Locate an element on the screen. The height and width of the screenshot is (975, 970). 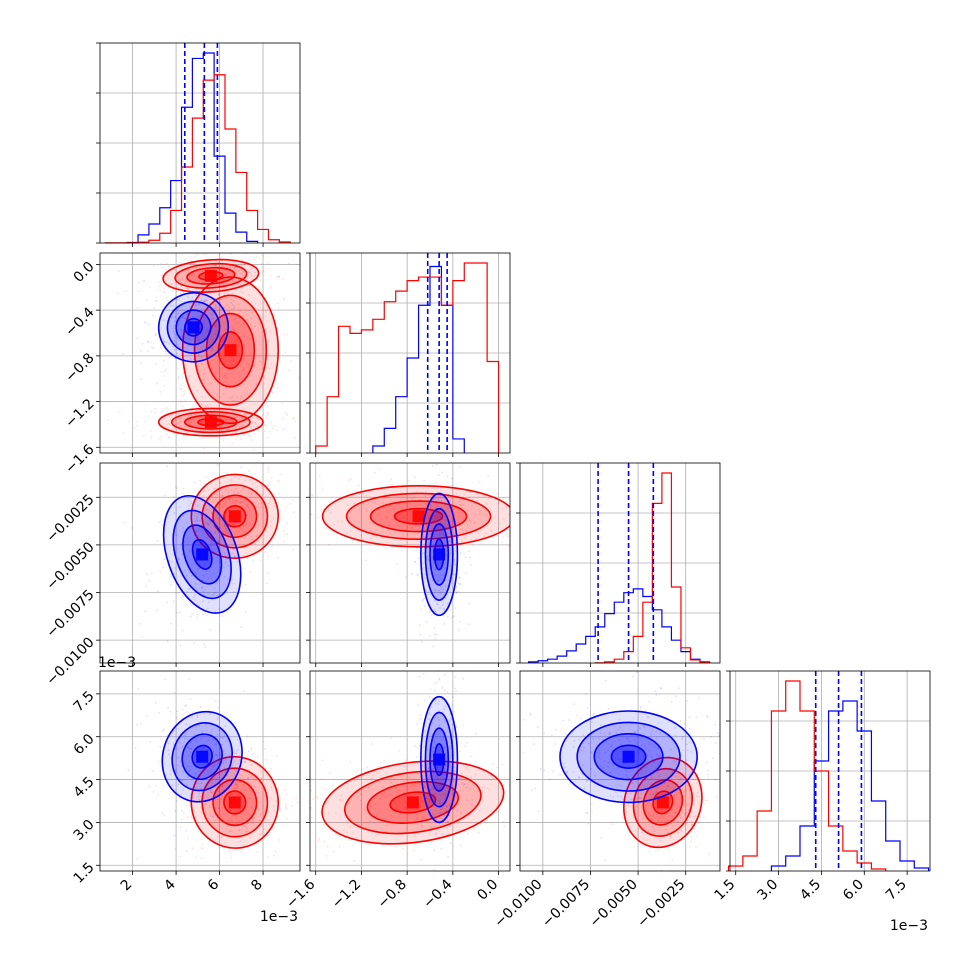
joint-panel-p0-p2 is located at coordinates (200, 563).